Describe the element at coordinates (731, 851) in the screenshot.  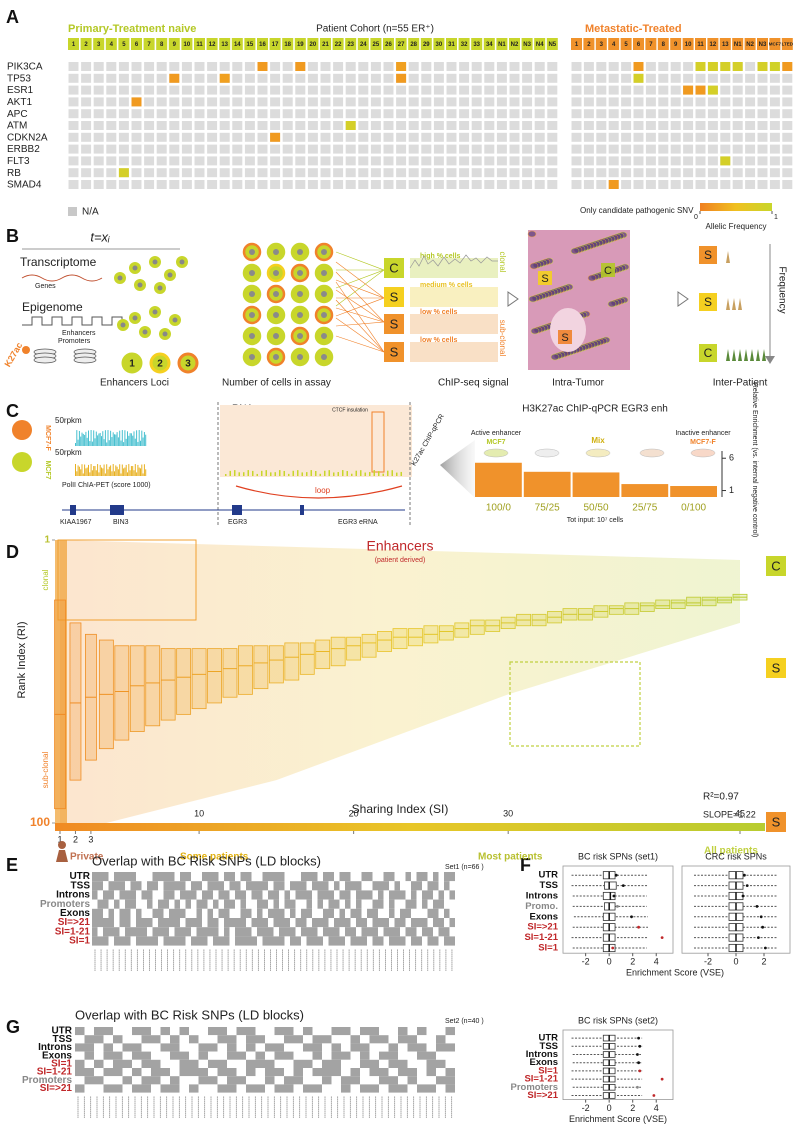
I see `label: All patients` at that location.